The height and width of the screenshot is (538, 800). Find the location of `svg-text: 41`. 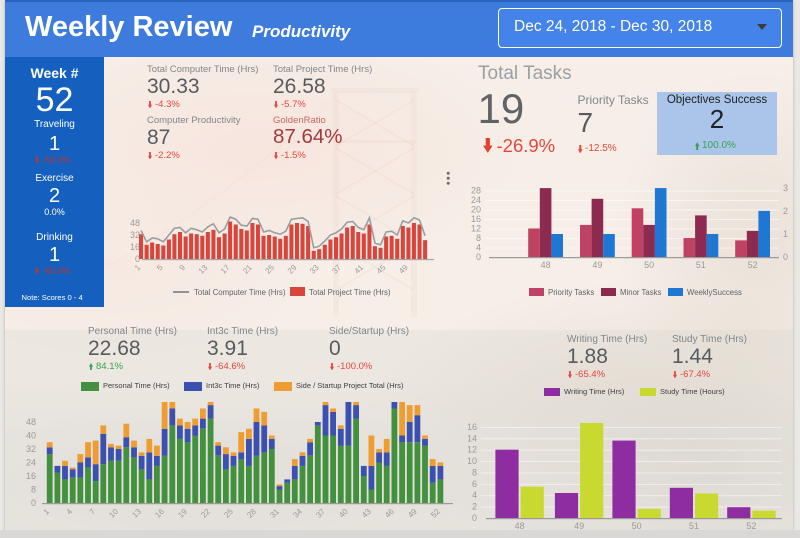

svg-text: 41 is located at coordinates (359, 269).